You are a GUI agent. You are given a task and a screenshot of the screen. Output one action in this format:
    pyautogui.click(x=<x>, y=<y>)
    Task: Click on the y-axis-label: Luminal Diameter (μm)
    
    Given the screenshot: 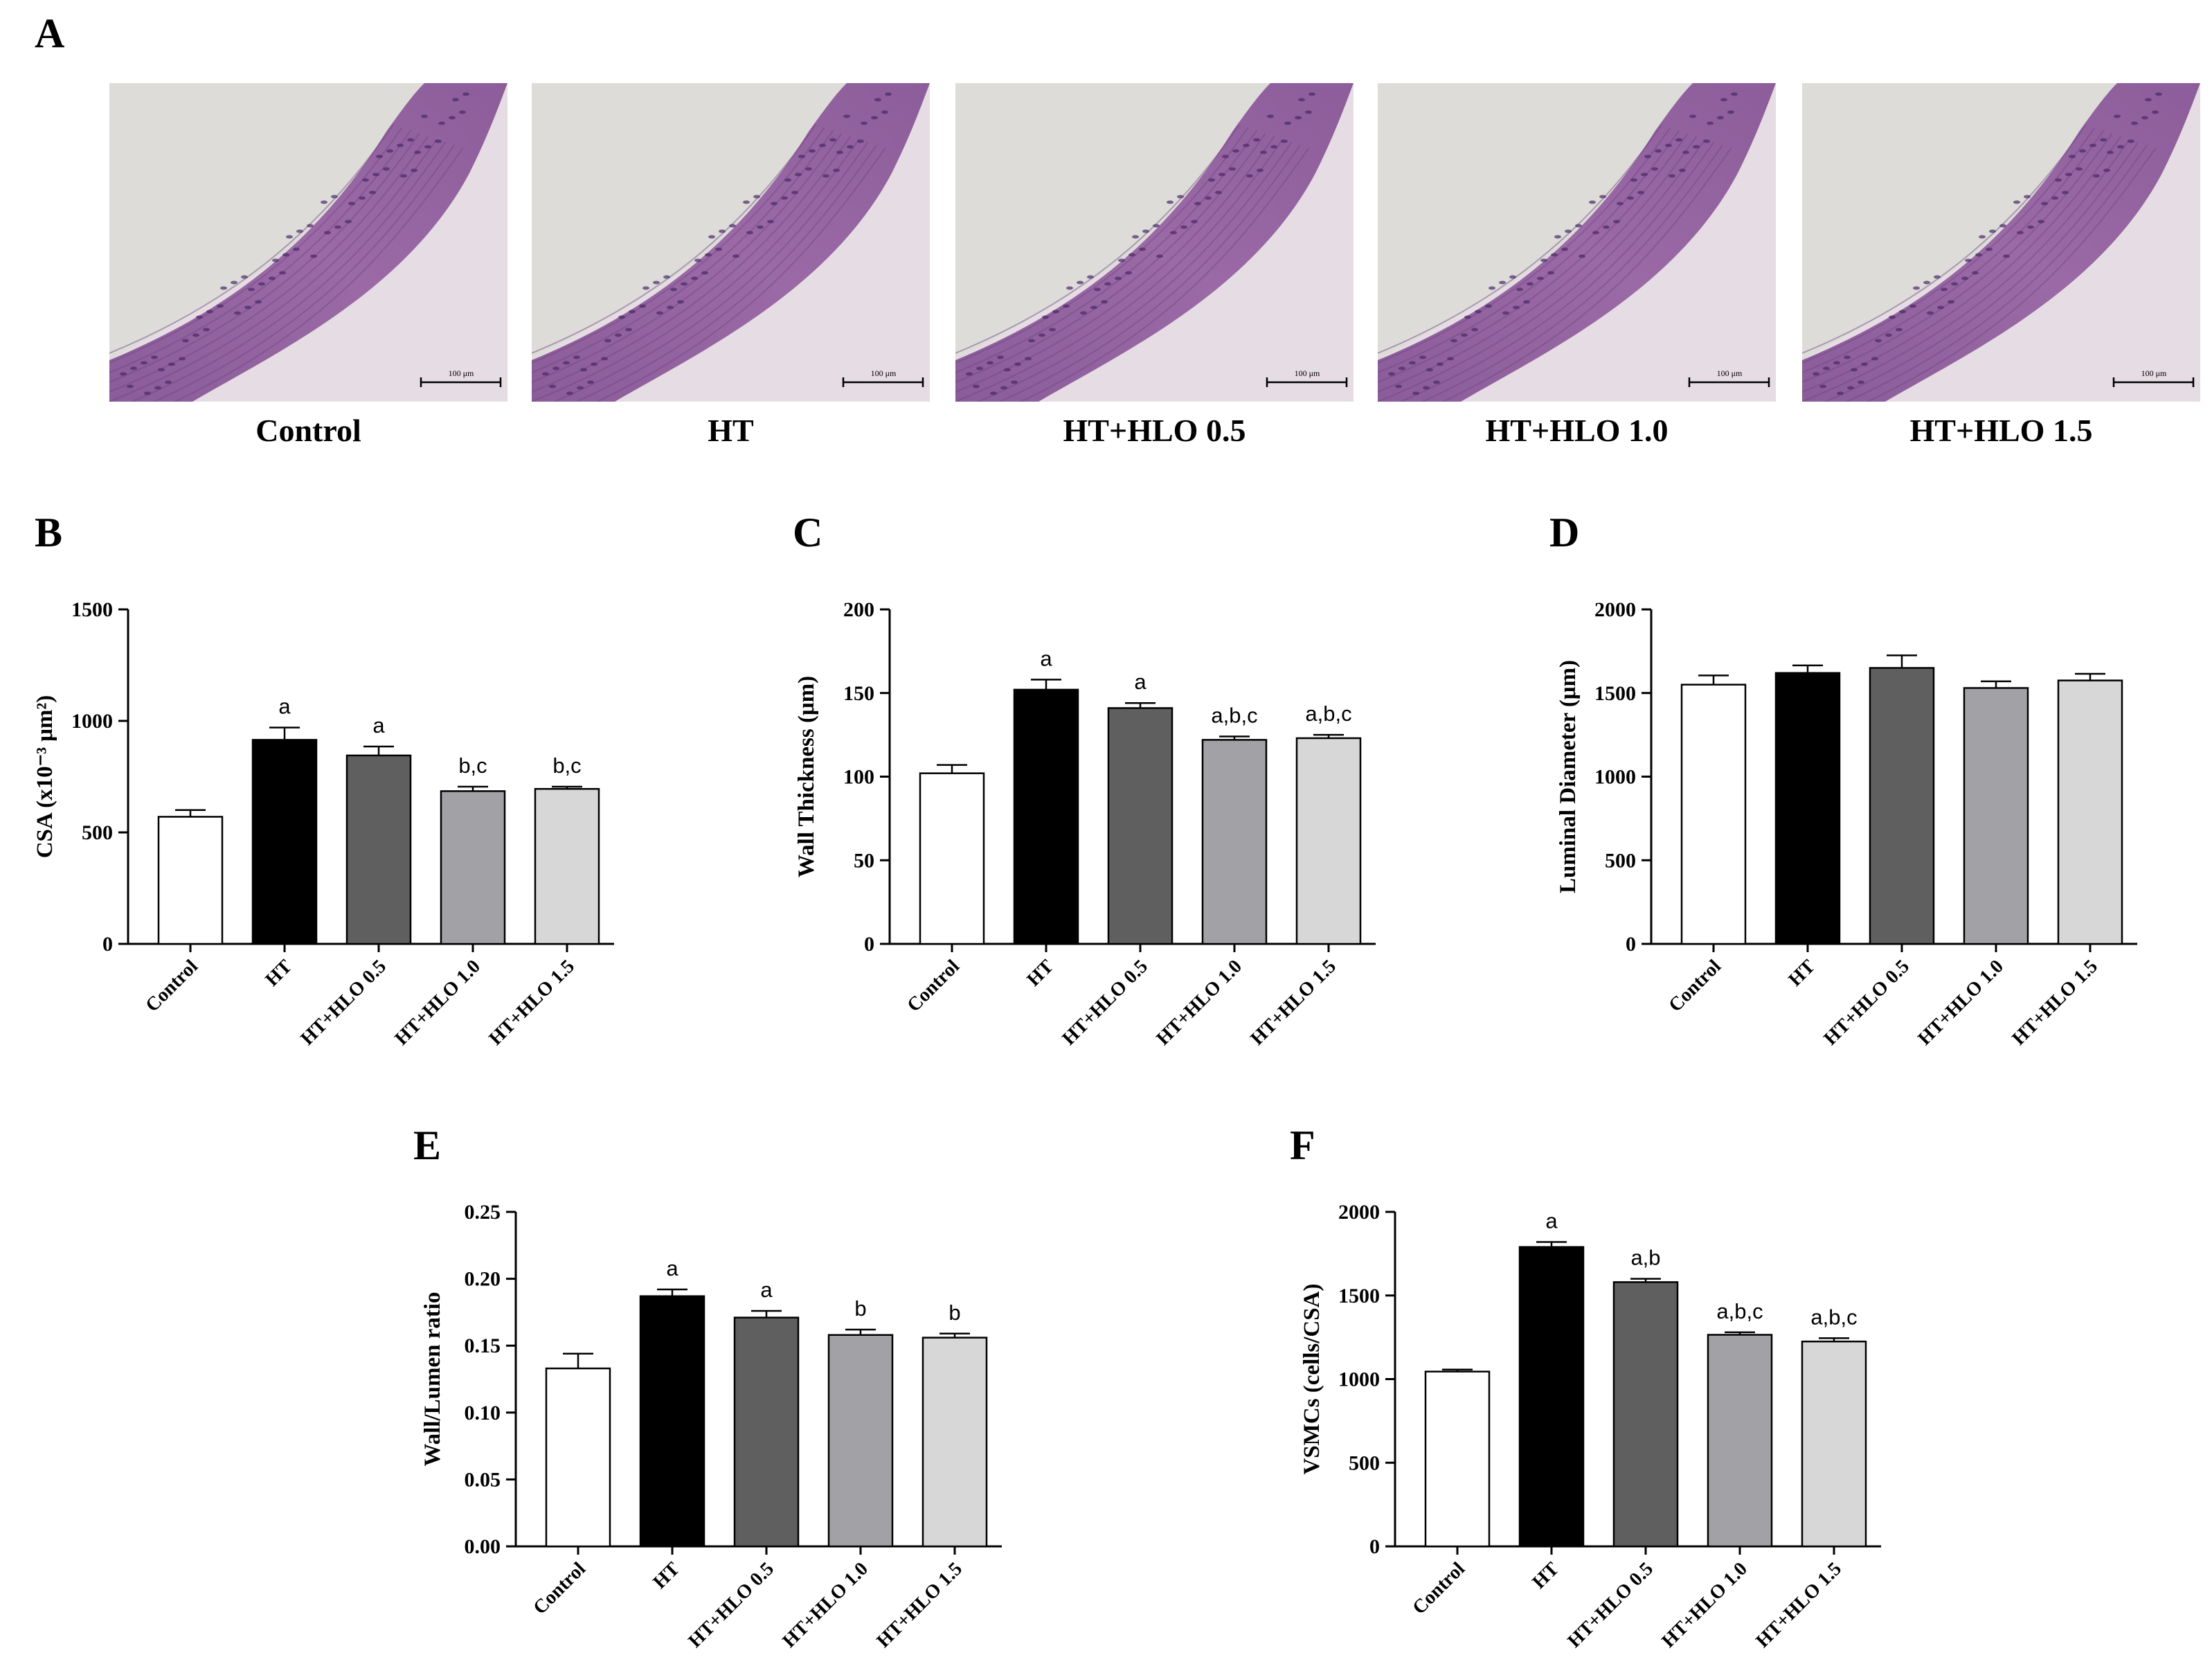 What is the action you would take?
    pyautogui.click(x=1568, y=776)
    